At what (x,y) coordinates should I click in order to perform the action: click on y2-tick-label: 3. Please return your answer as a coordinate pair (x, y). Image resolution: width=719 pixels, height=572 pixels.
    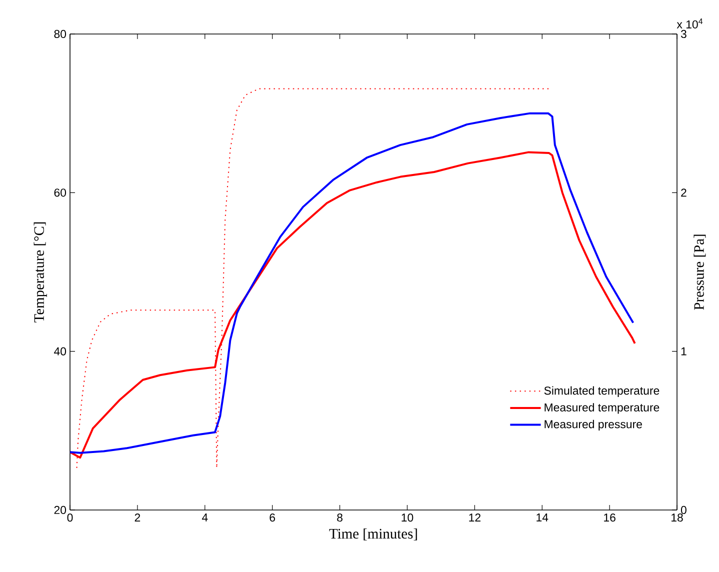
    Looking at the image, I should click on (683, 34).